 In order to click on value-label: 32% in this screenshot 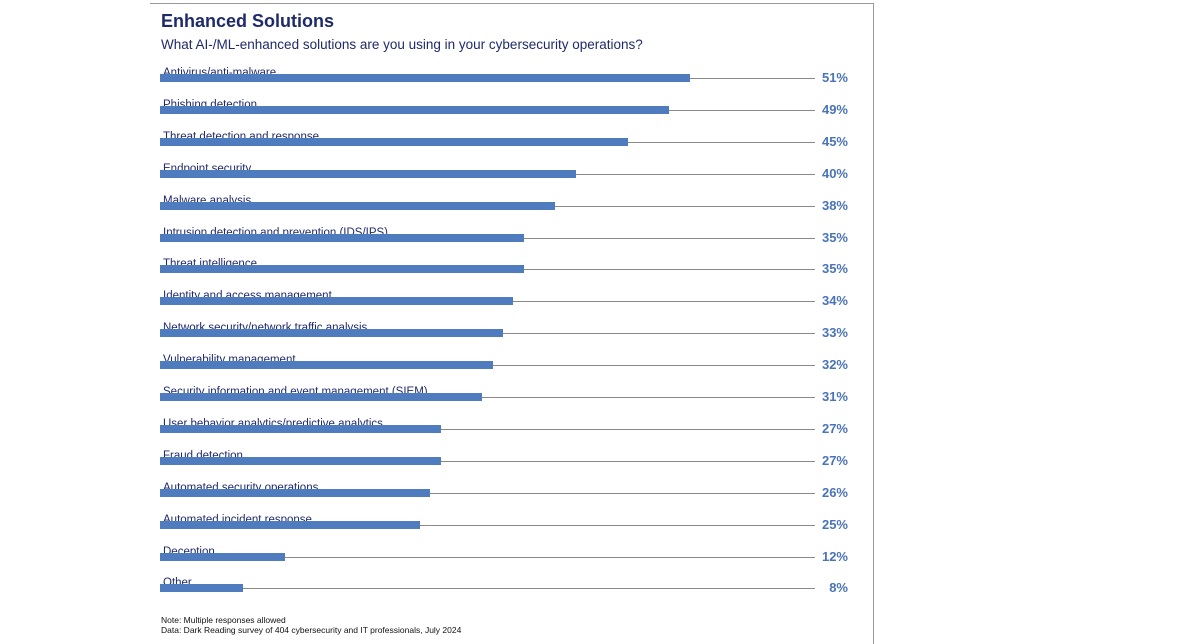, I will do `click(834, 365)`.